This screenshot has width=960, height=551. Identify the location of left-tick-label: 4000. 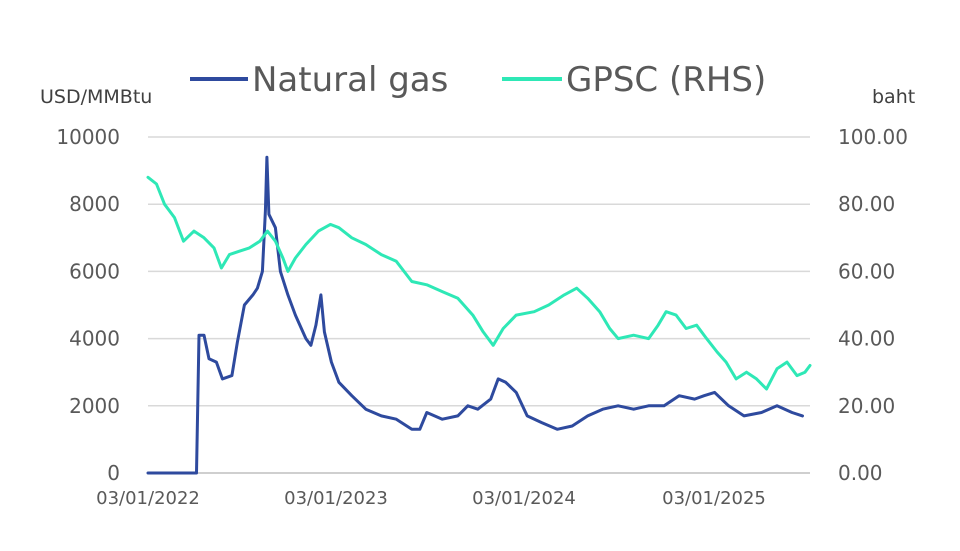
(94, 339).